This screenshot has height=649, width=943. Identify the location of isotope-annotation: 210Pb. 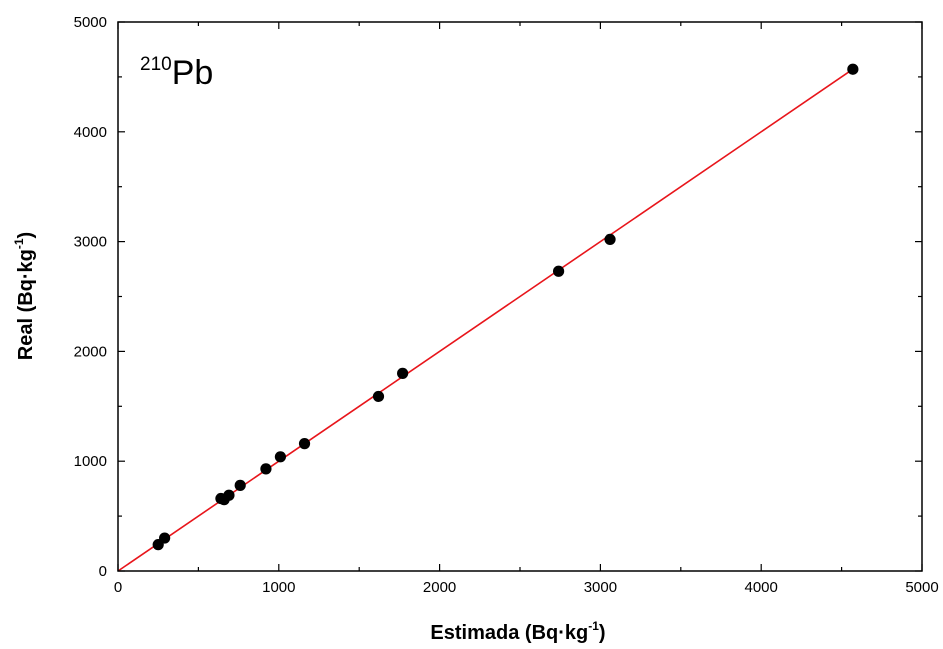
(176, 73).